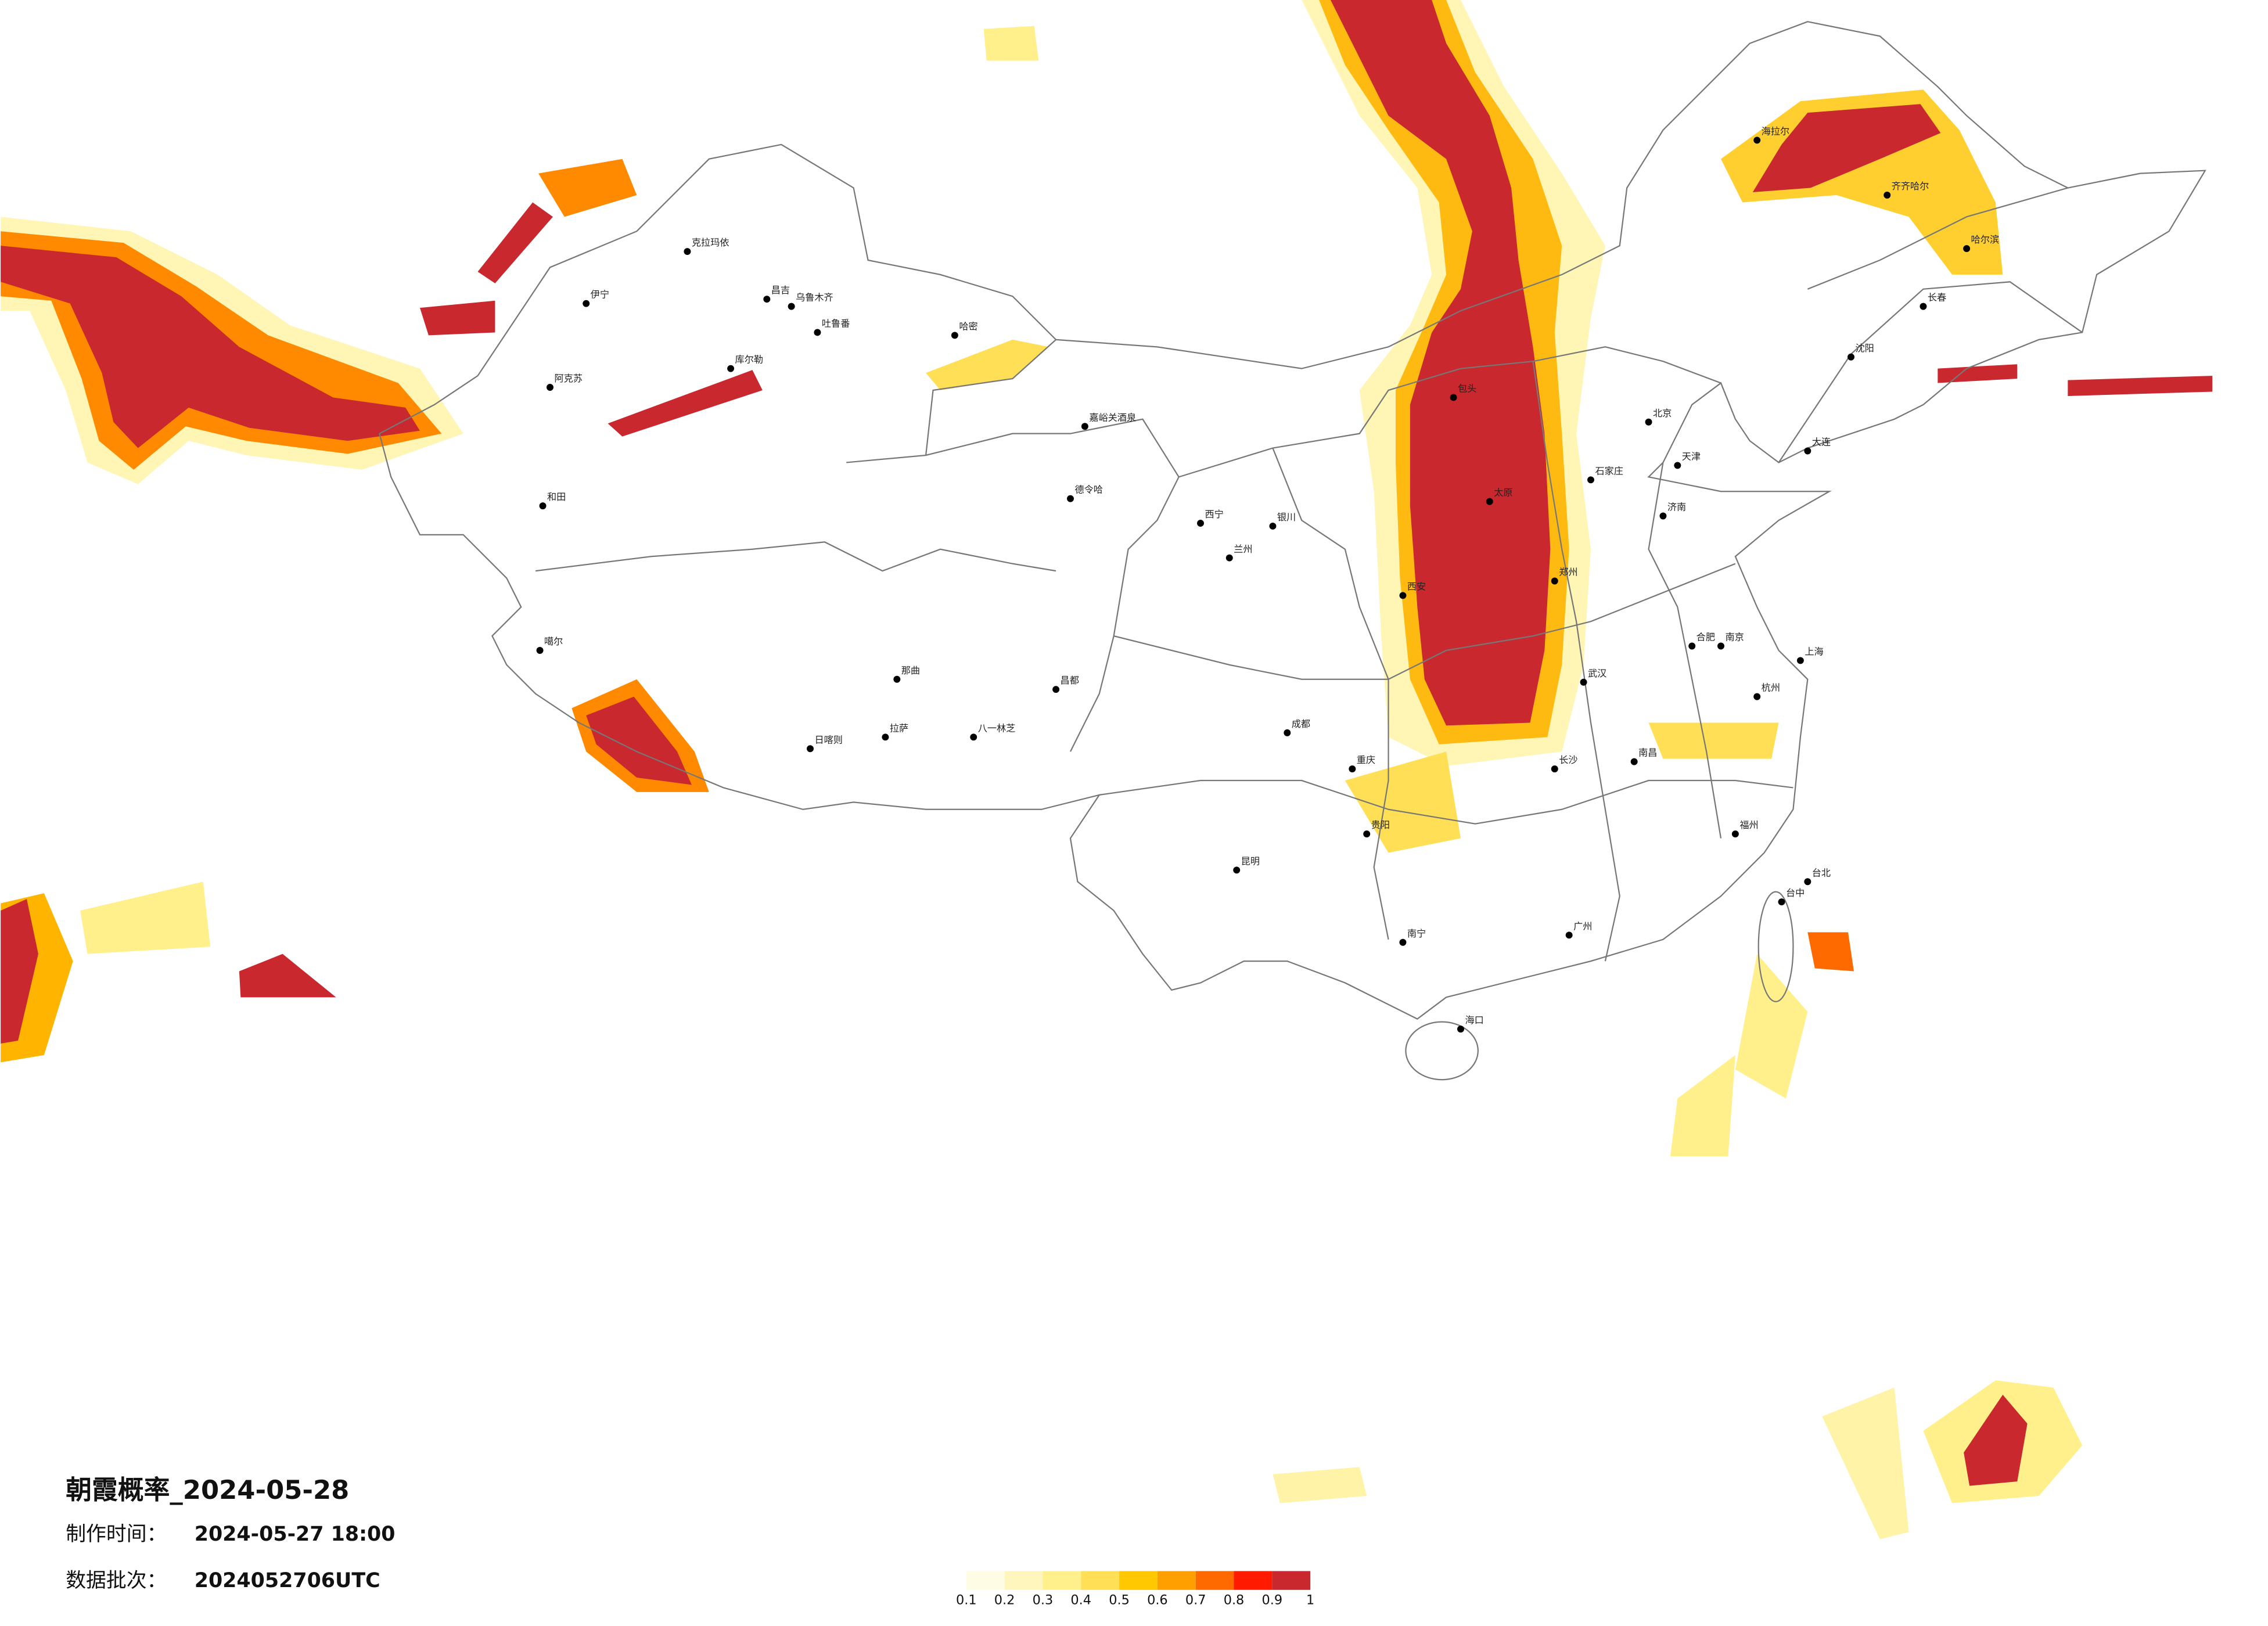  What do you see at coordinates (1814, 651) in the screenshot?
I see `city-label: 上海` at bounding box center [1814, 651].